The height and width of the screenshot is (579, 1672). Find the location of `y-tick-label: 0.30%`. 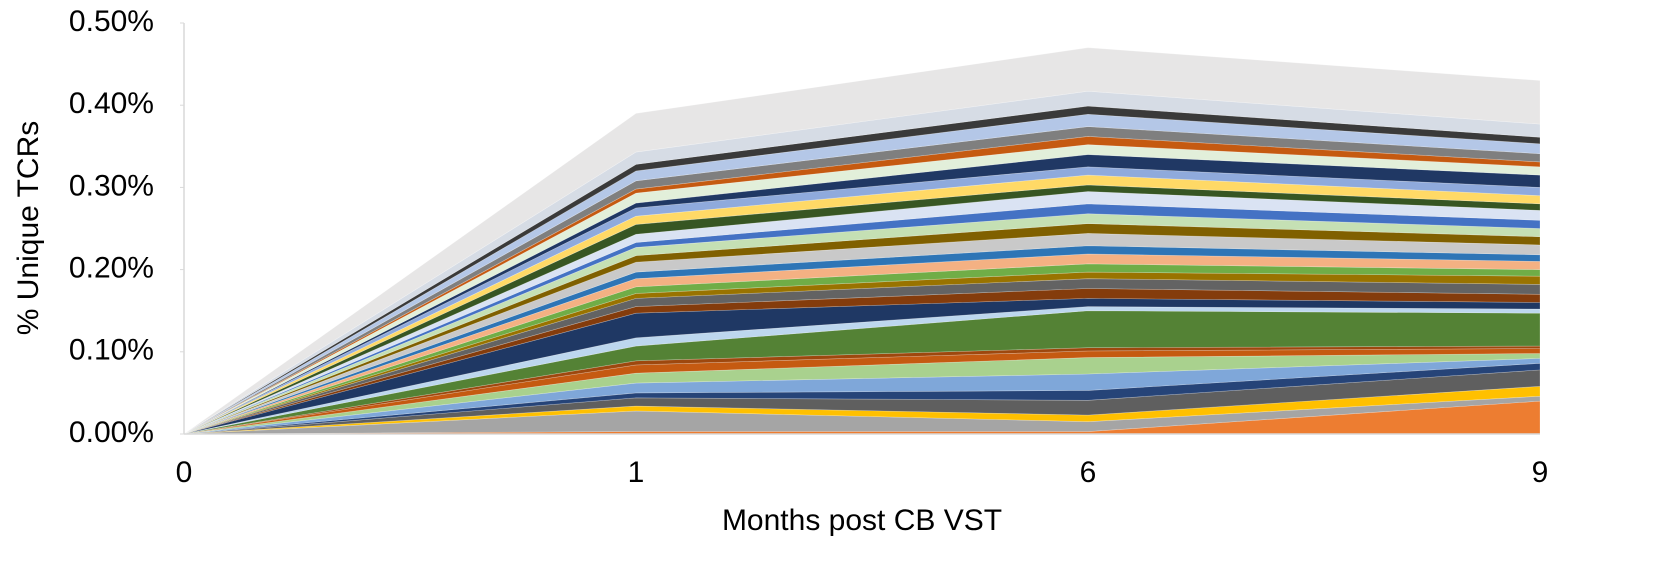

y-tick-label: 0.30% is located at coordinates (111, 185).